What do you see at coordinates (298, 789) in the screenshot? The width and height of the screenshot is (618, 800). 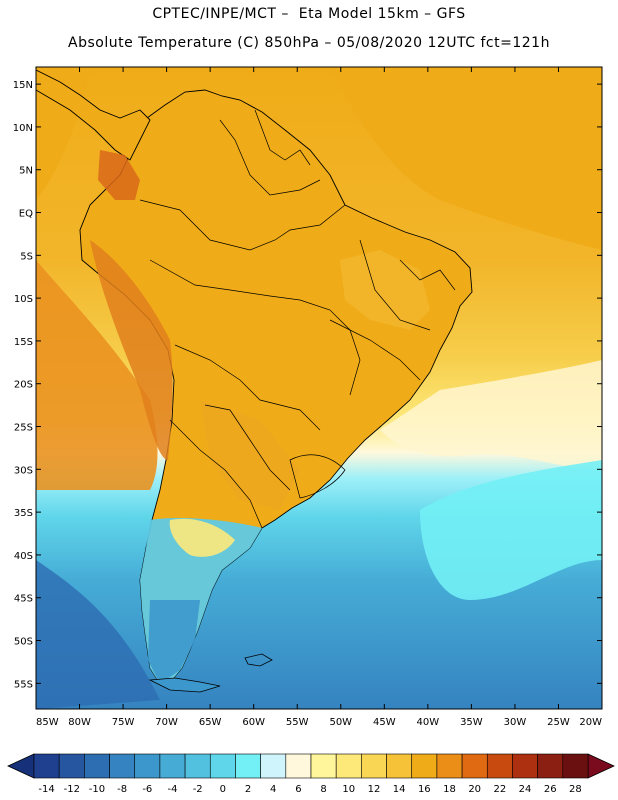 I see `colorbar-label: 6` at bounding box center [298, 789].